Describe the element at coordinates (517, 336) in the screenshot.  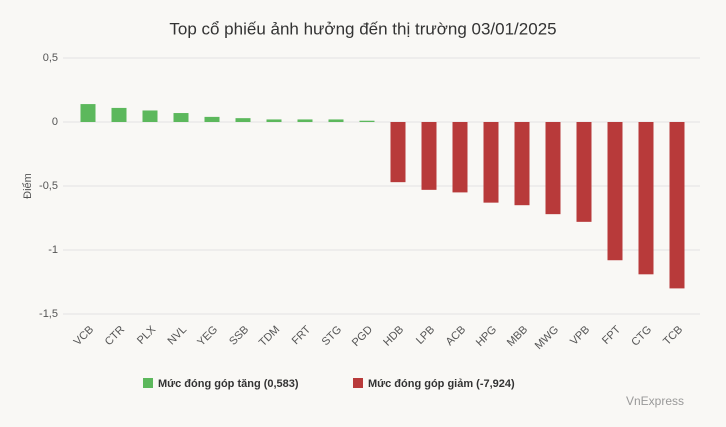
I see `x-tick-label: MBB` at that location.